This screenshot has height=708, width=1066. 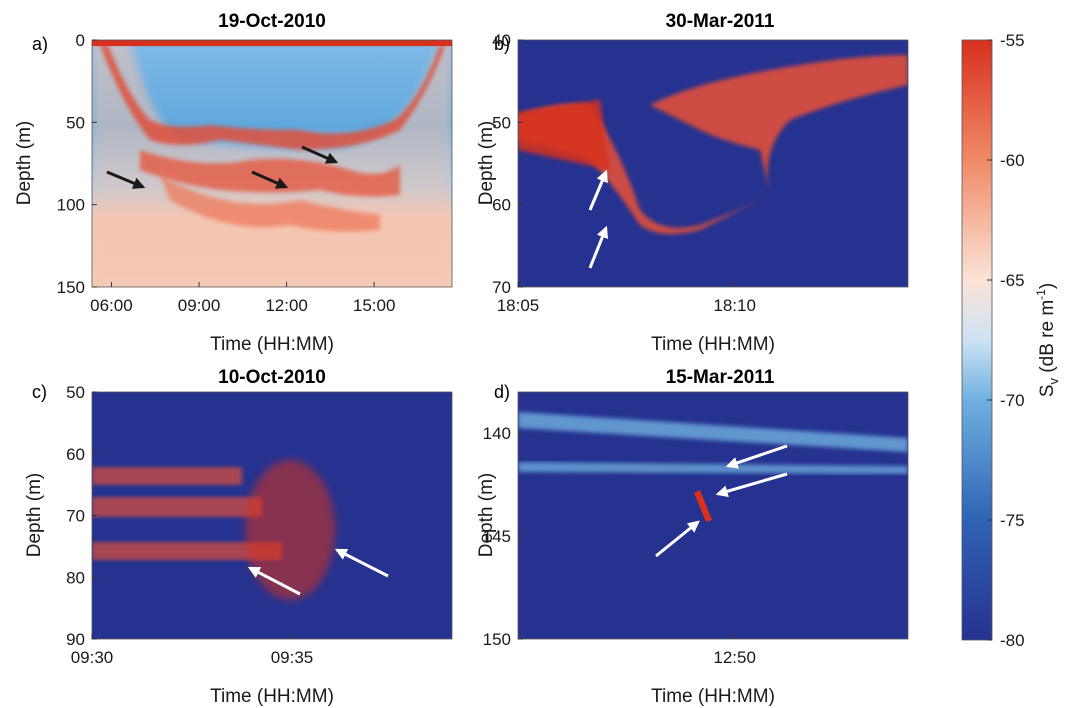 I want to click on colorbar: -55 -60 -65 -70 -75 -80 Sv (dB re m-1), so click(x=1011, y=340).